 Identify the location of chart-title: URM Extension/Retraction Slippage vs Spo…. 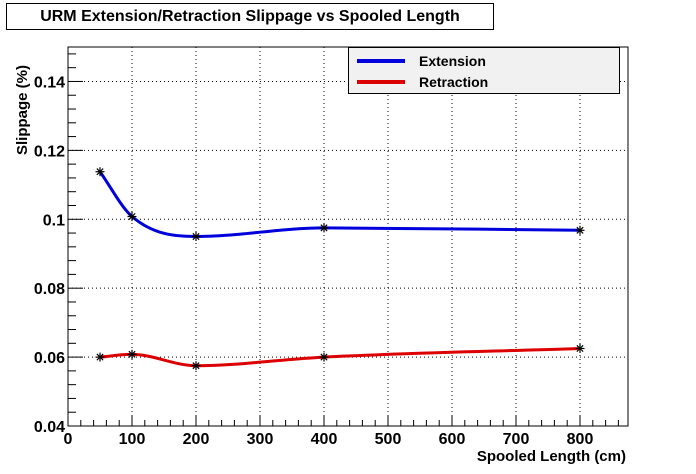
(250, 16).